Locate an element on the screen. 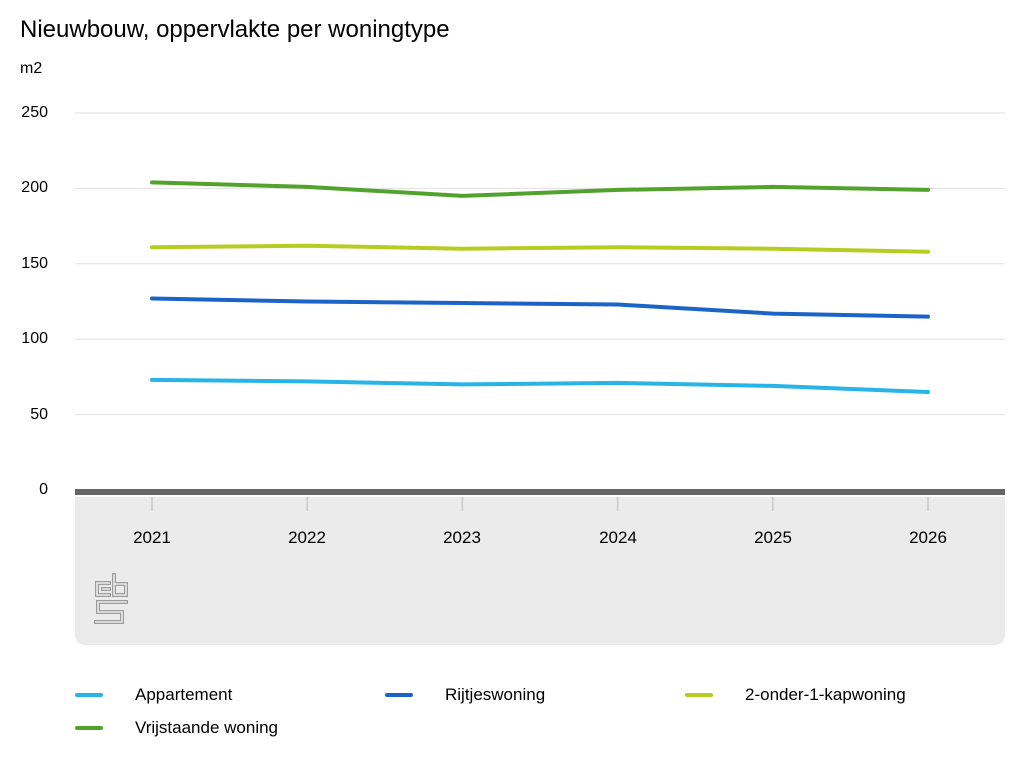  legend-label: Appartement is located at coordinates (184, 694).